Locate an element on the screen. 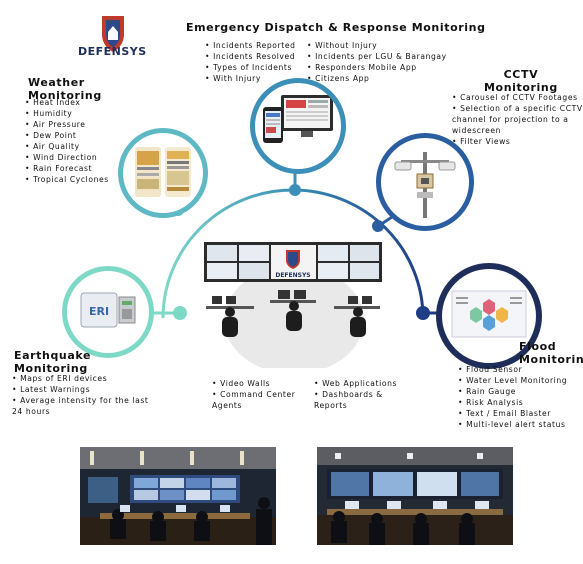 This screenshot has width=583, height=564. list-item: Maps of ERI devices is located at coordinates (82, 378).